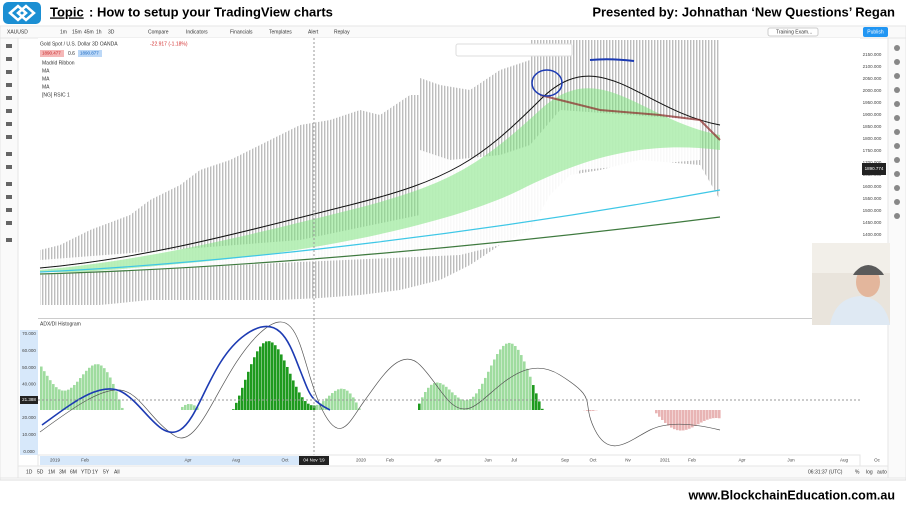 This screenshot has height=511, width=906. I want to click on spread: 0.6, so click(71, 54).